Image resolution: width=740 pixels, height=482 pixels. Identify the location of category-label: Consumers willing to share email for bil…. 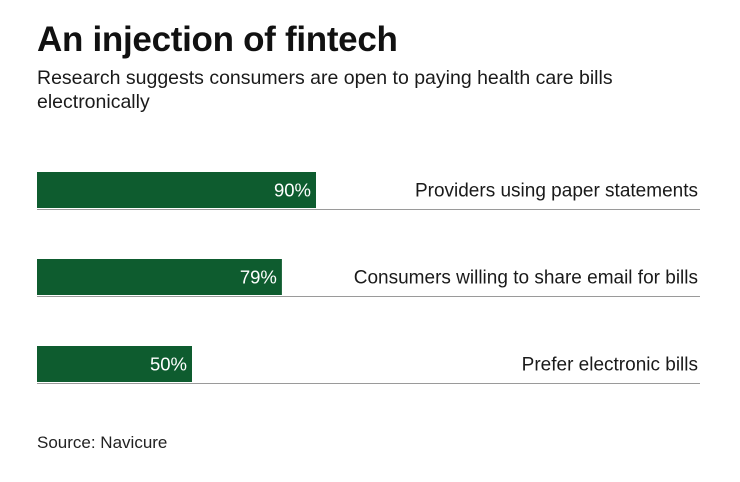
(526, 278).